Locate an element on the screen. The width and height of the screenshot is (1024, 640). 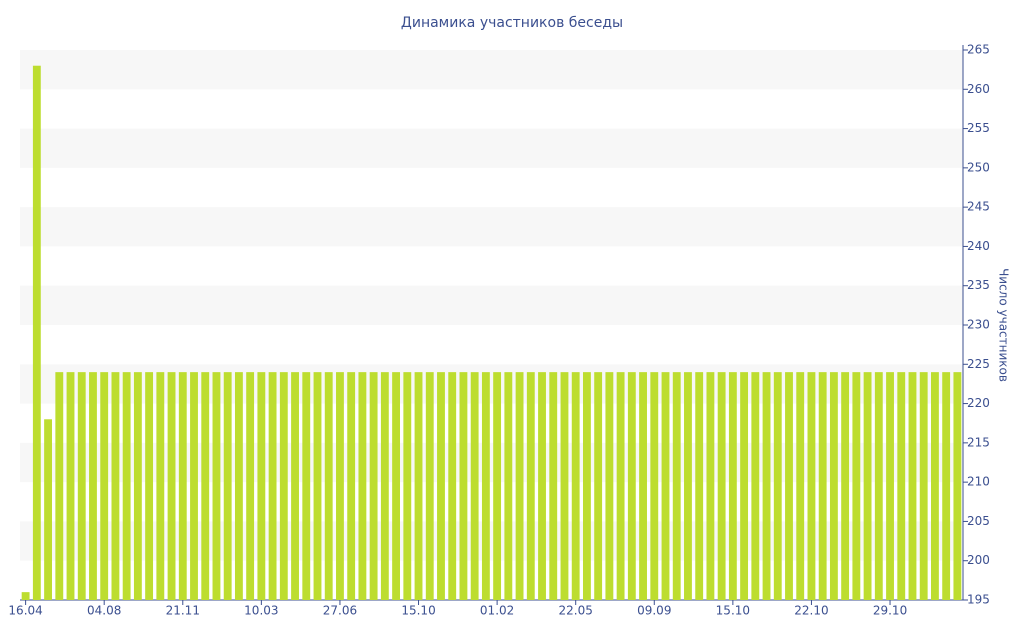
y-tick-label: 255 is located at coordinates (978, 128).